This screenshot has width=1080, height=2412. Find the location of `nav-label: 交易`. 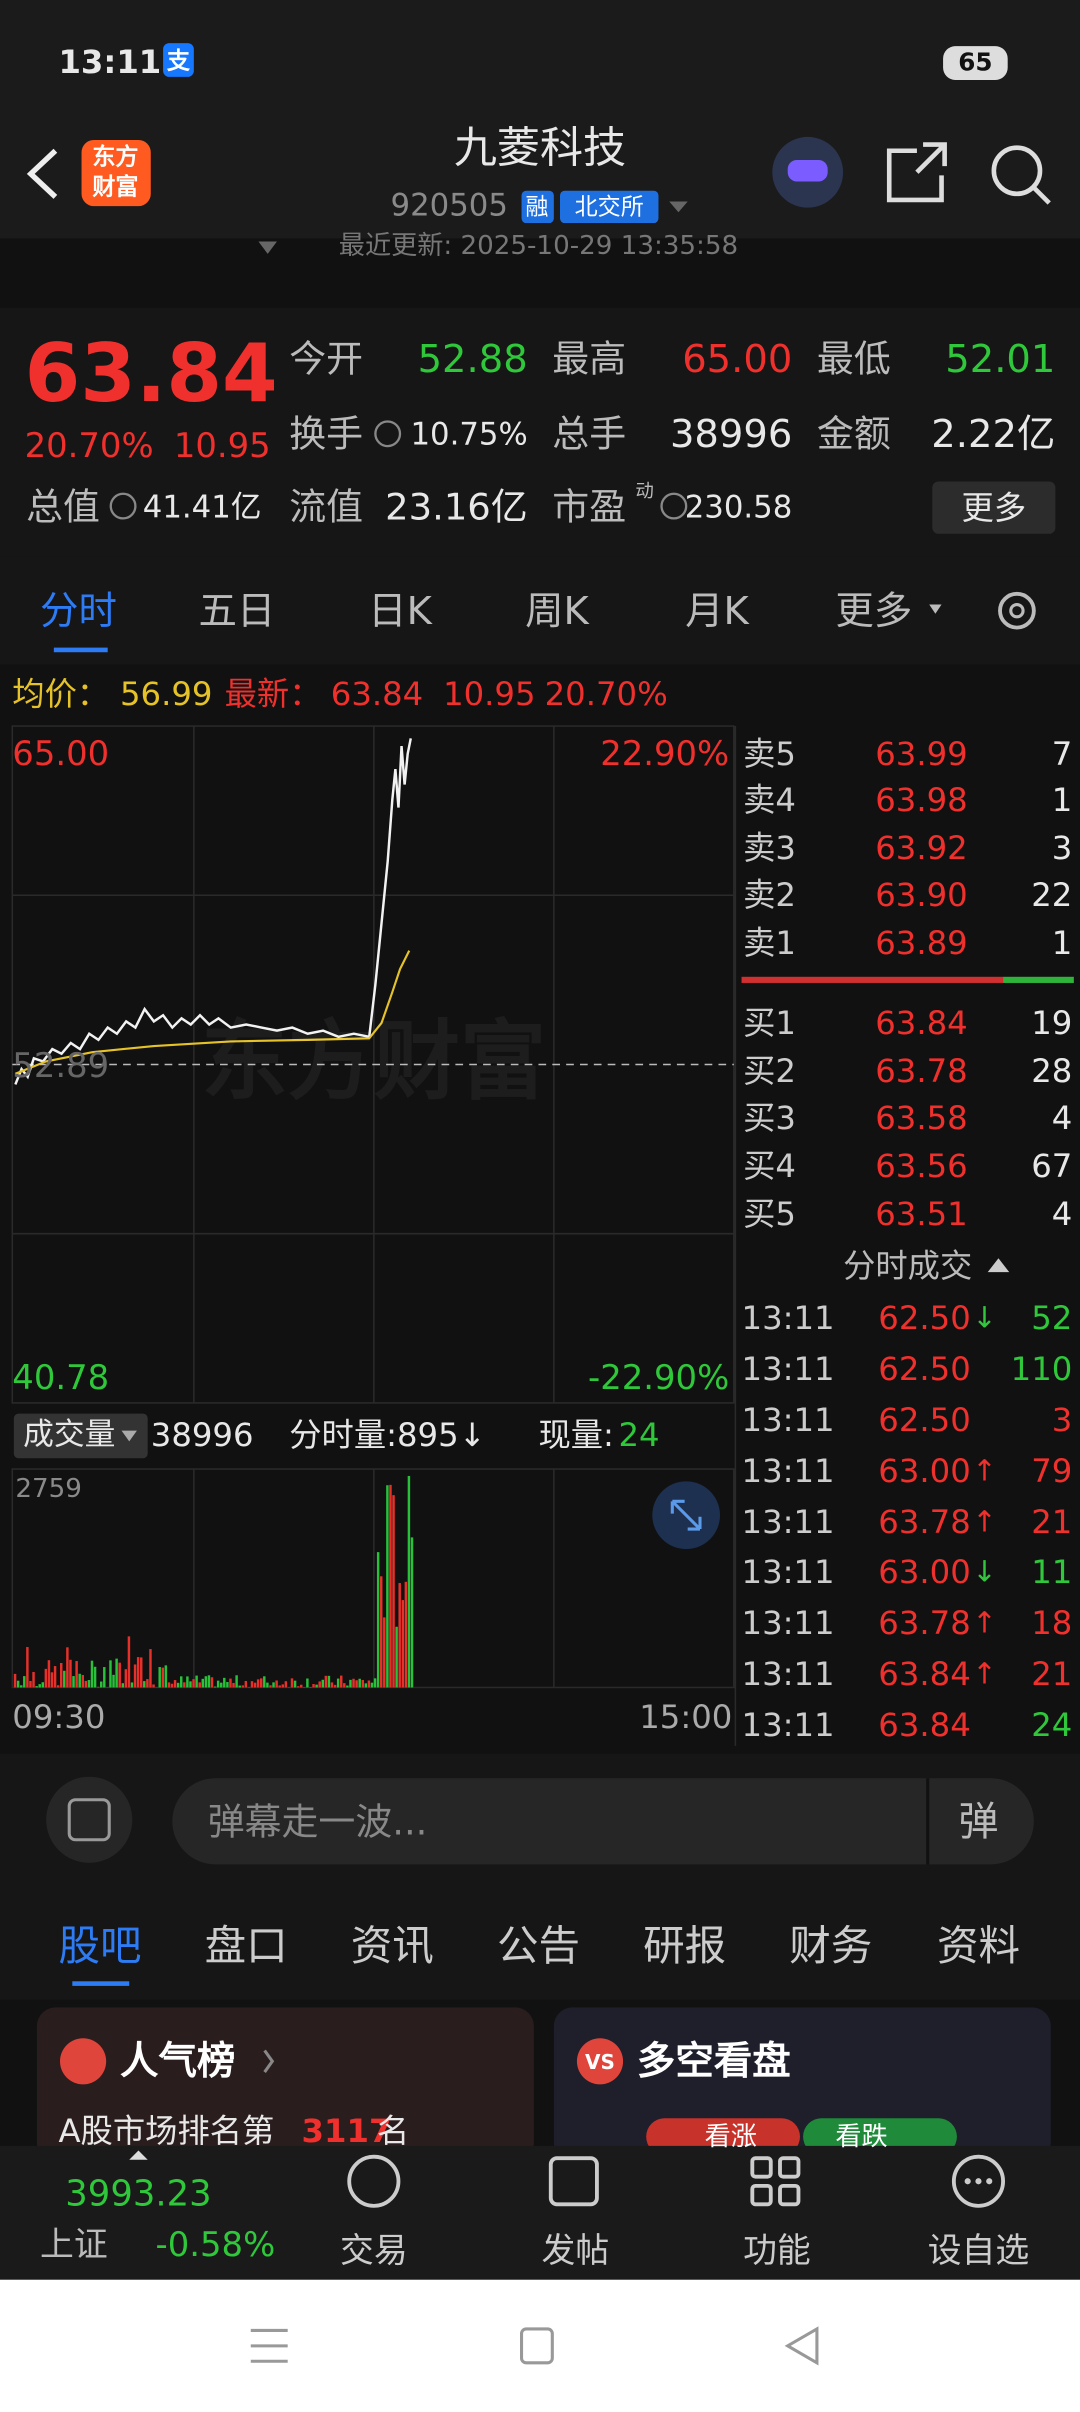

nav-label: 交易 is located at coordinates (374, 2250).